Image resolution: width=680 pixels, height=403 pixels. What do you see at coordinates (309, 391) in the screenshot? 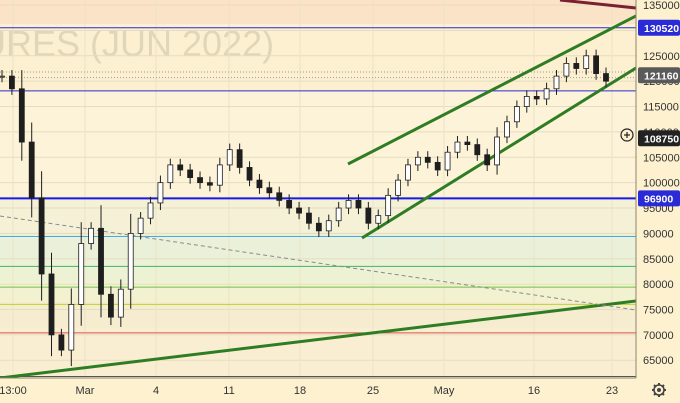
I see `time-tick-labels: 13:00 Mar 4 11 18 25 May 16 23` at bounding box center [309, 391].